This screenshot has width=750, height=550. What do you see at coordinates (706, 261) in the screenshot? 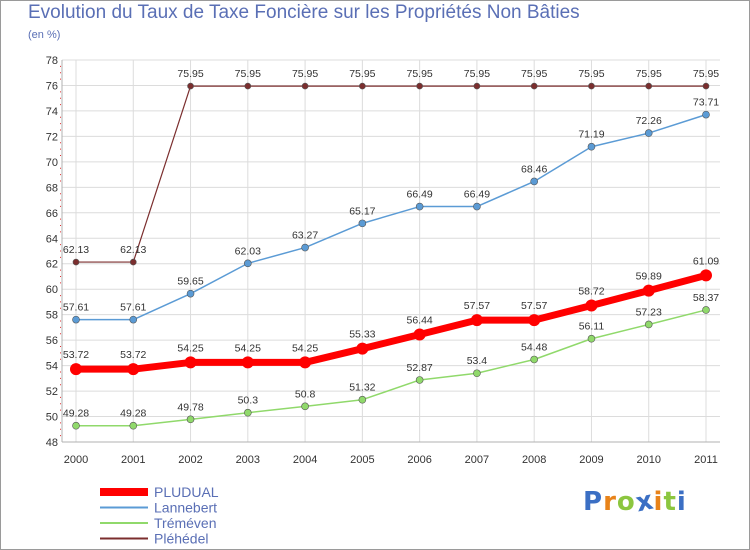
I see `data-label-pludual: 61.09` at bounding box center [706, 261].